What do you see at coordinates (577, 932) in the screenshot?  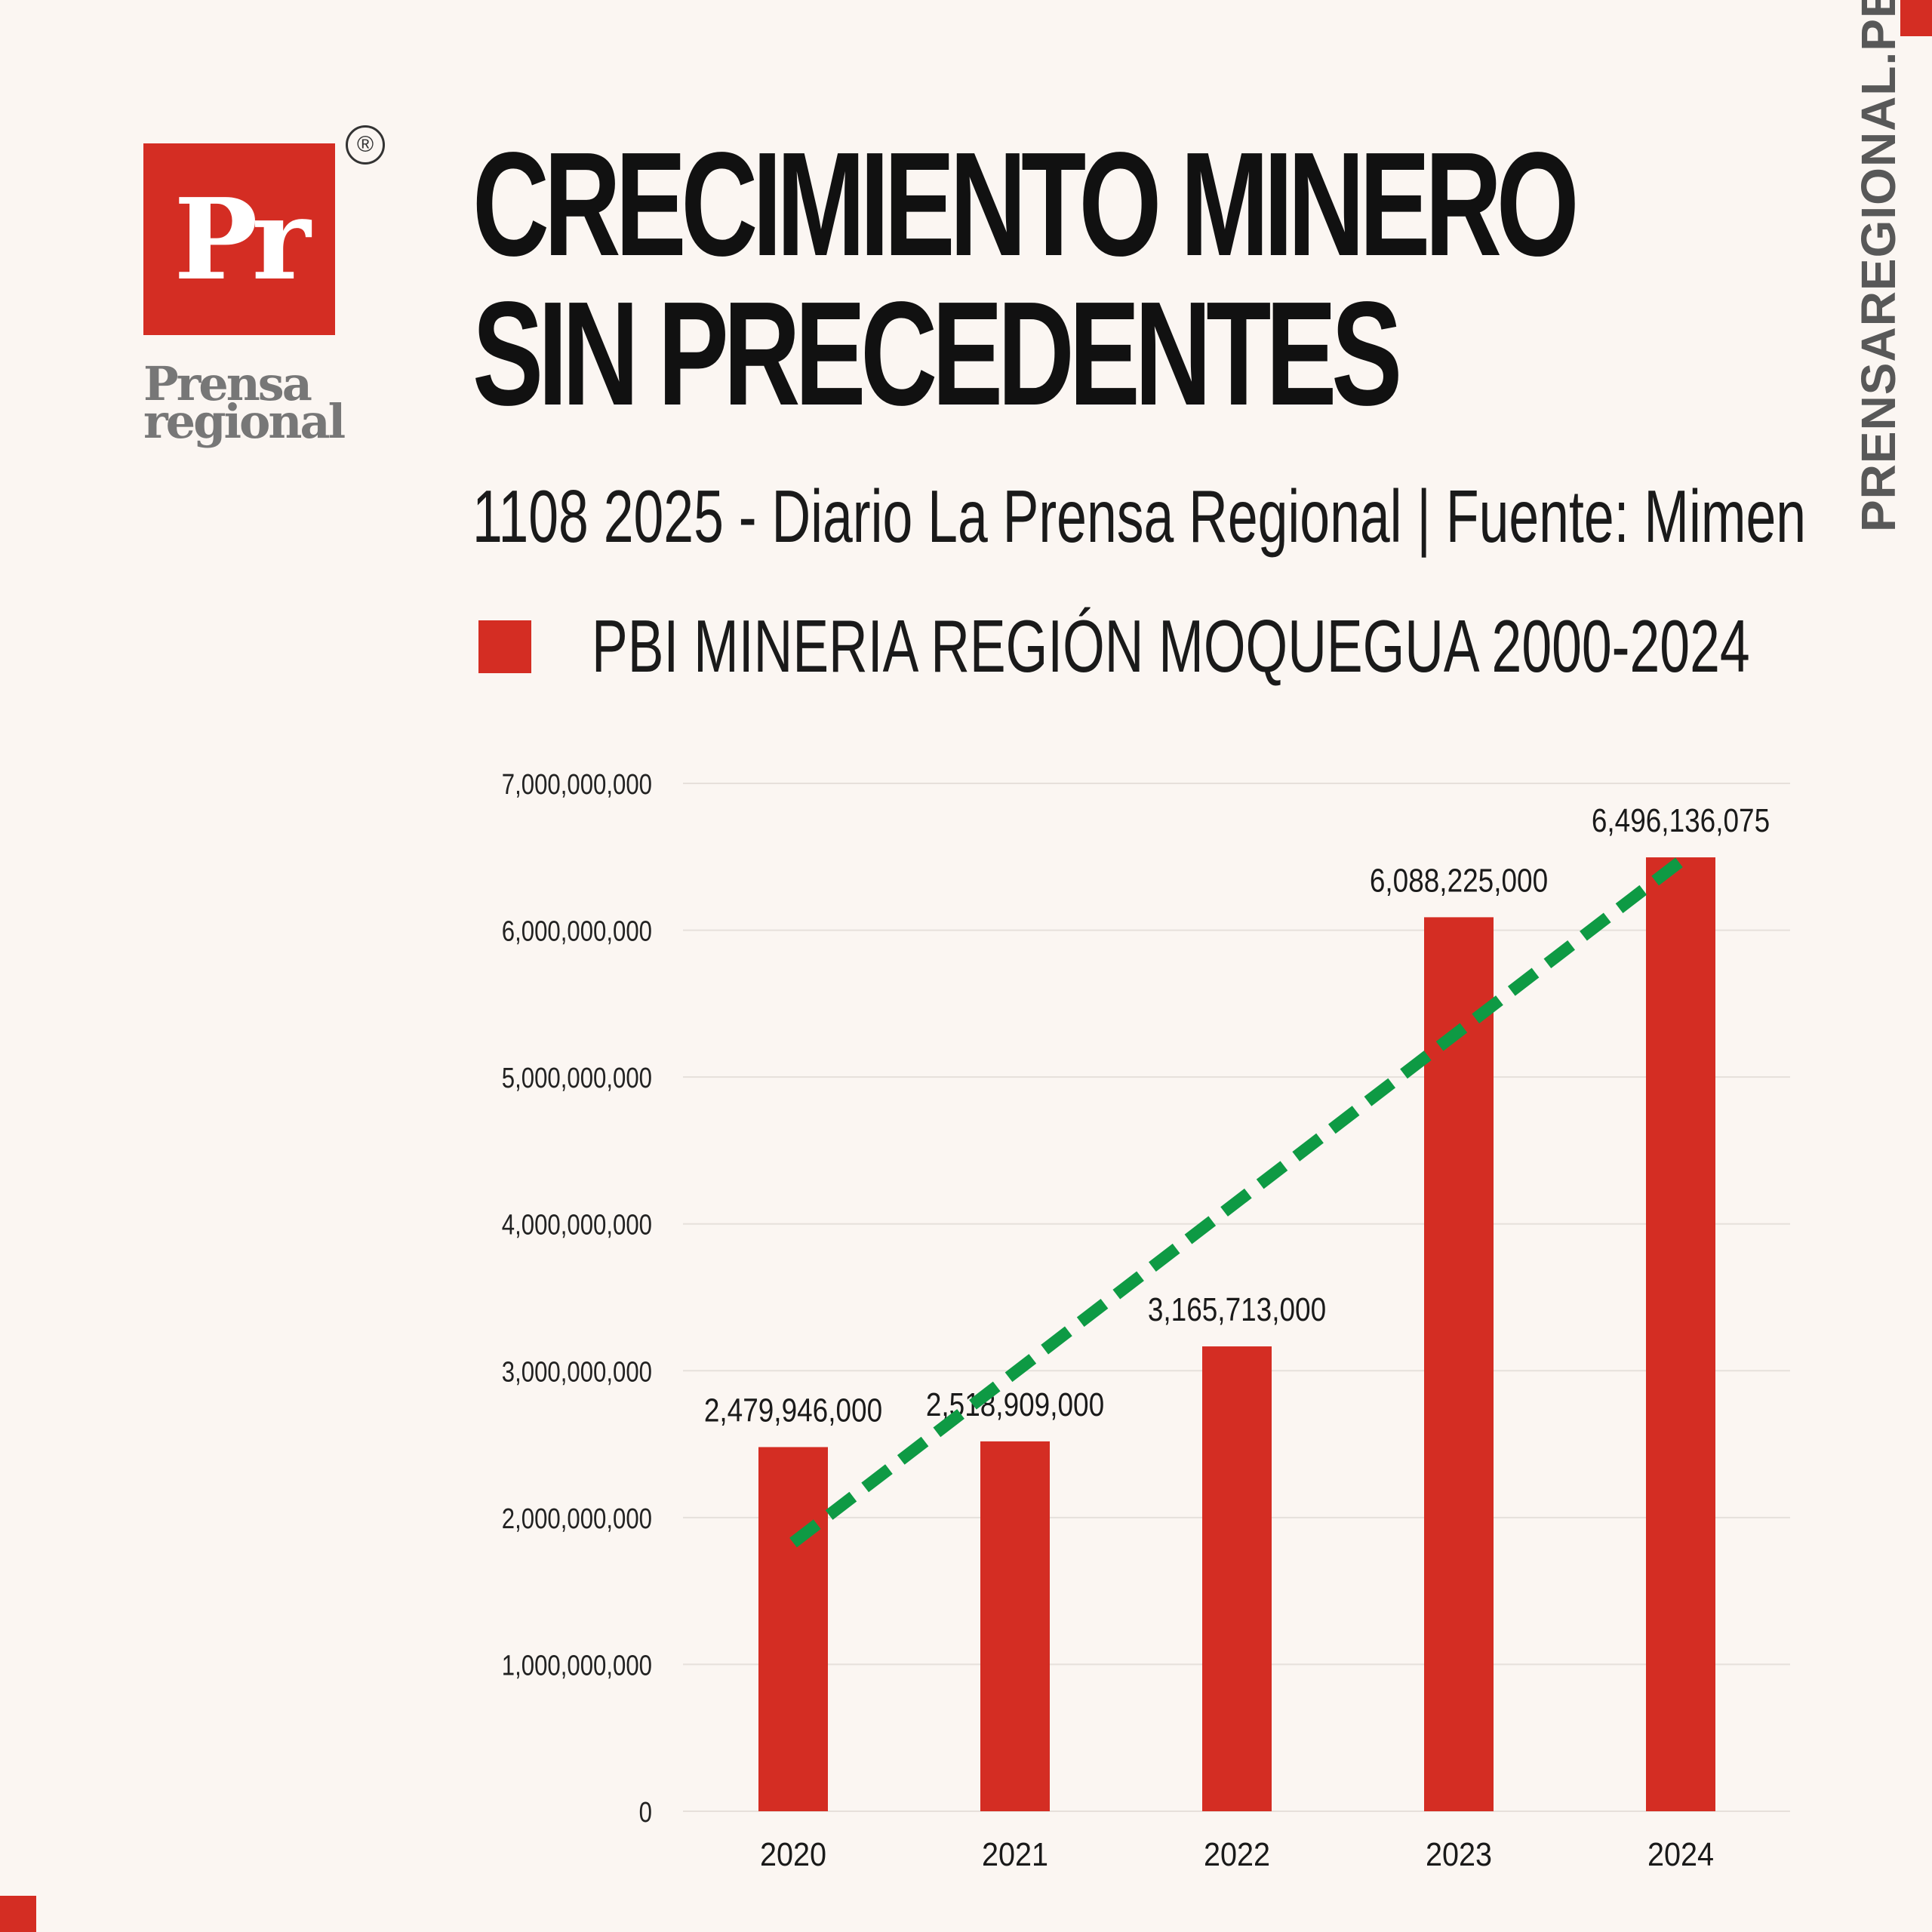 I see `y-tick-label: 6,000,000,000` at bounding box center [577, 932].